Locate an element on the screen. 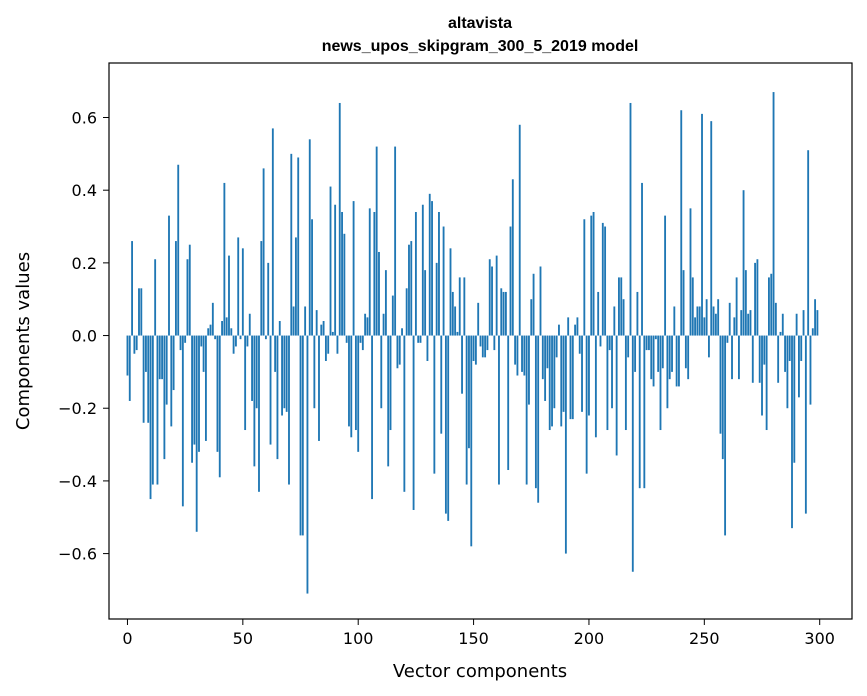  x-tick-label: 100 is located at coordinates (358, 638).